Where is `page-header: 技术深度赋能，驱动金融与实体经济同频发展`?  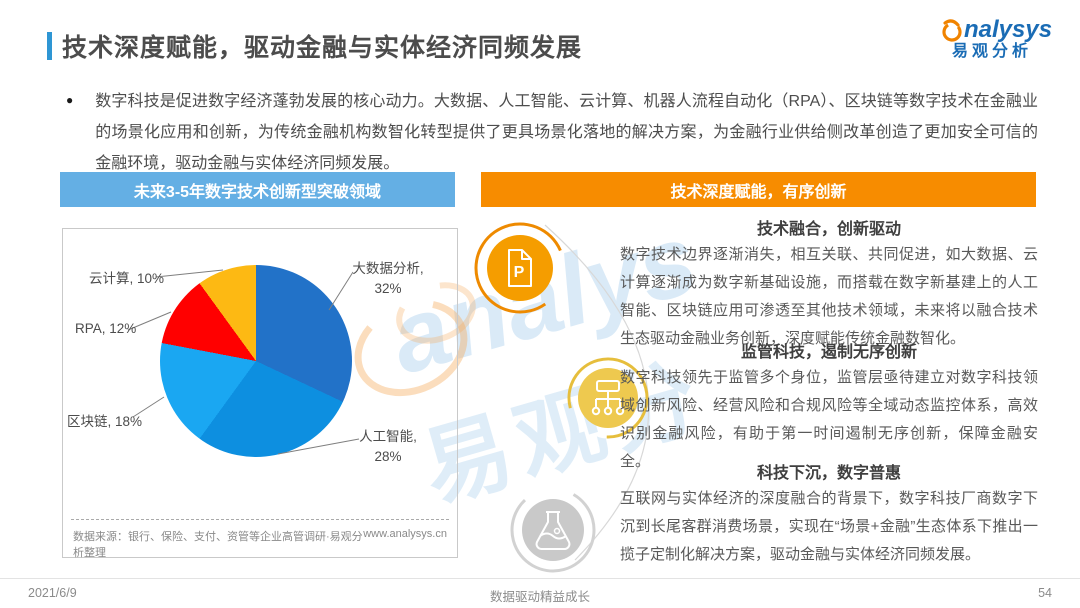
page-header: 技术深度赋能，驱动金融与实体经济同频发展 is located at coordinates (314, 46).